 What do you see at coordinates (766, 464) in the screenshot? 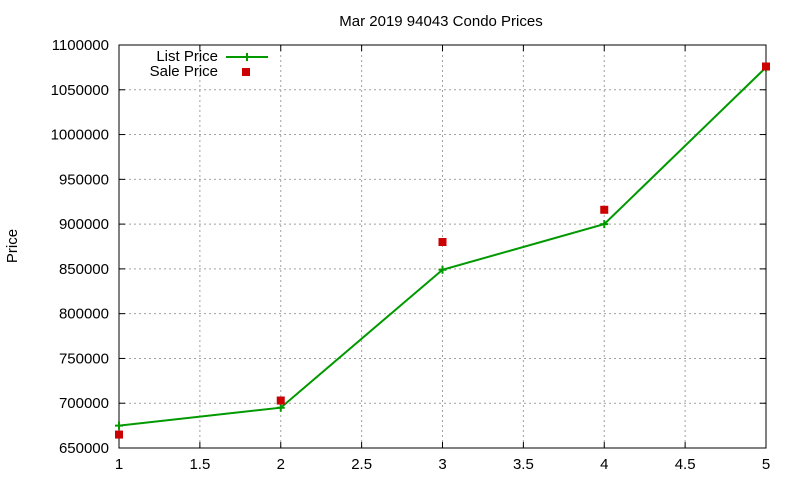
I see `x-tick-label: 5` at bounding box center [766, 464].